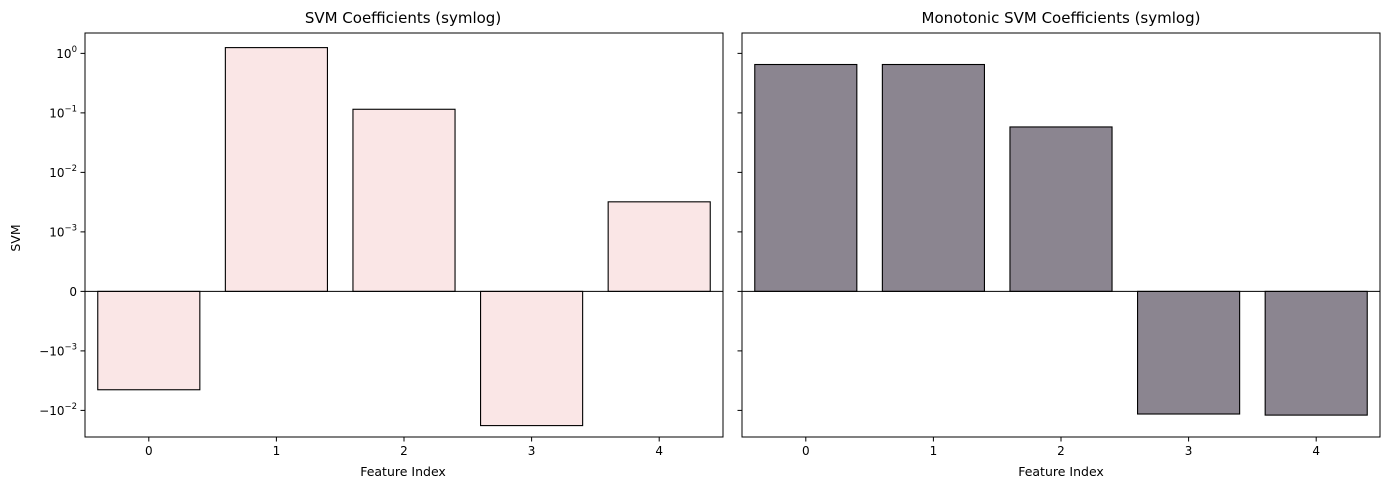 Image resolution: width=1389 pixels, height=490 pixels. What do you see at coordinates (63, 112) in the screenshot?
I see `y-tick-label: 10⁻¹` at bounding box center [63, 112].